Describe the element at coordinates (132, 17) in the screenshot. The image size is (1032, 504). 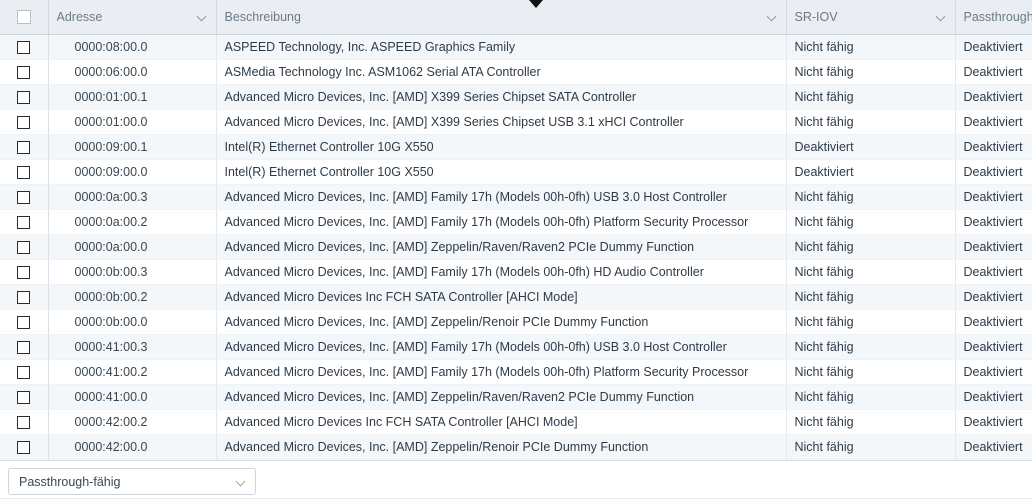
I see `column-header-address: Adresse` at that location.